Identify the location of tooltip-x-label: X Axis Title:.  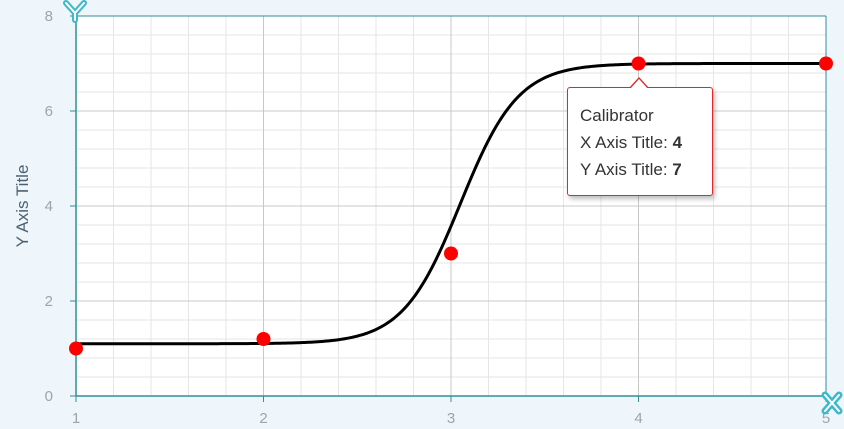
(624, 142).